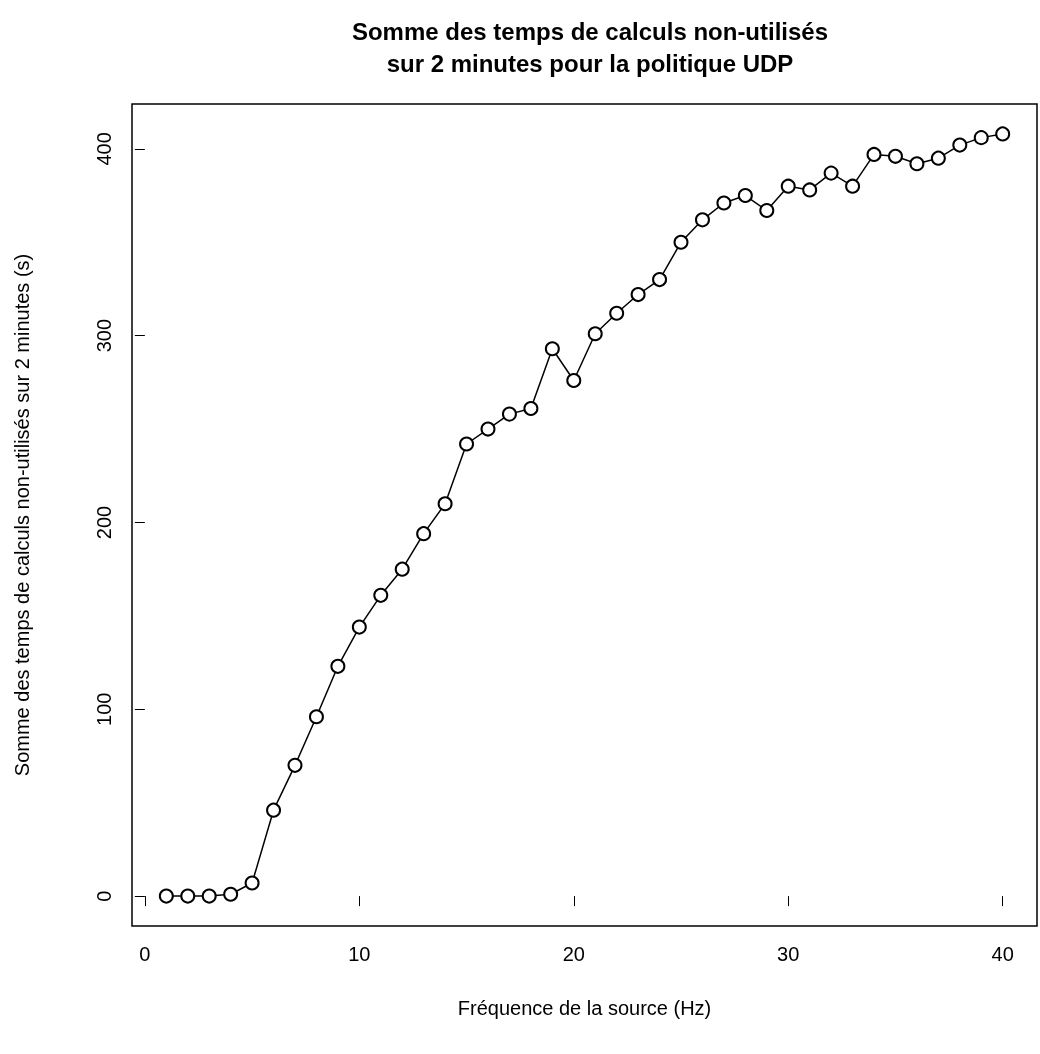  I want to click on y-axis-title: Somme des temps de calculs non-utilisés sur 2 minutes (s), so click(22, 515).